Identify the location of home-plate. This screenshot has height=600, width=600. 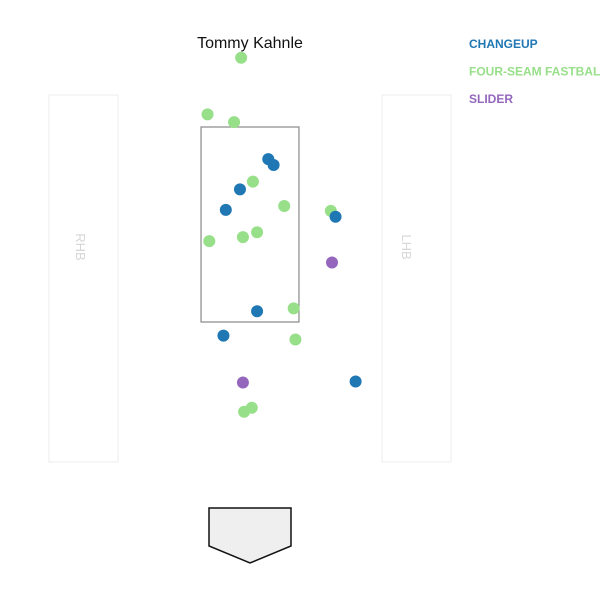
(250, 535).